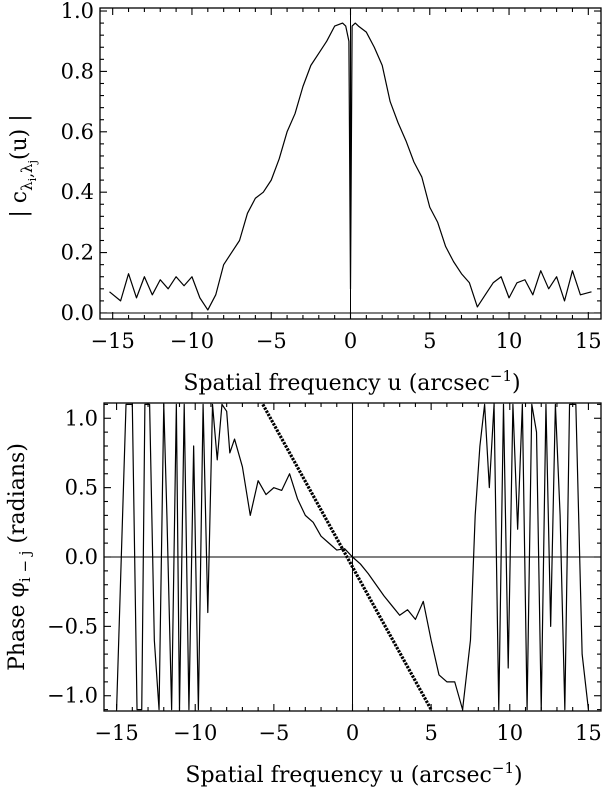 The image size is (605, 793). Describe the element at coordinates (116, 733) in the screenshot. I see `phase-x-tick-label: −15` at that location.